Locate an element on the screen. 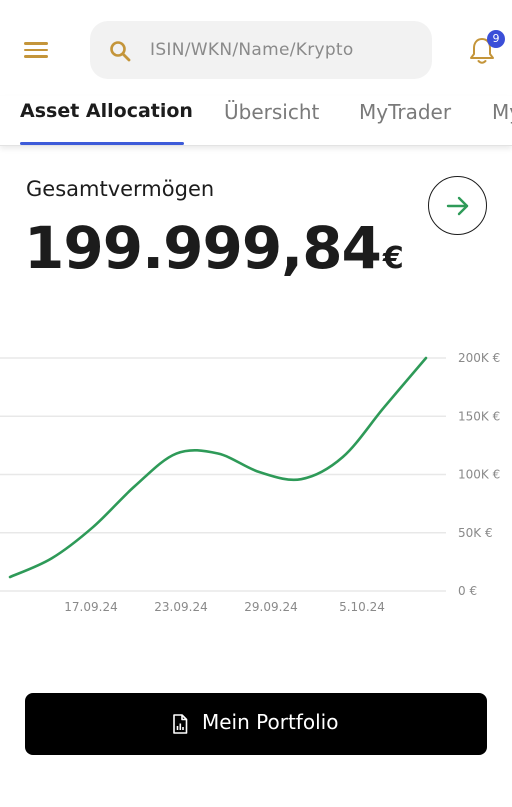 Image resolution: width=512 pixels, height=807 pixels. mein-portfolio-label: Mein Portfolio is located at coordinates (270, 722).